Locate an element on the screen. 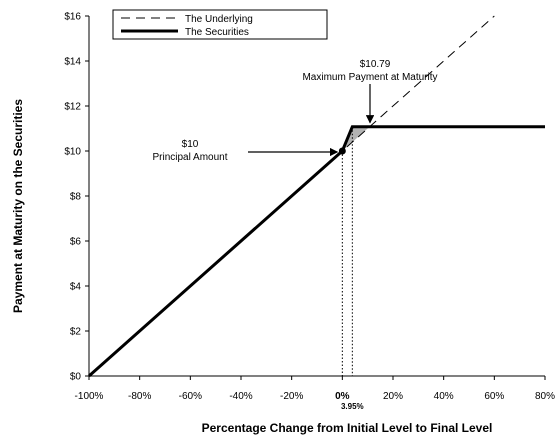 The image size is (560, 446). x-tick-label: -20% is located at coordinates (291, 396).